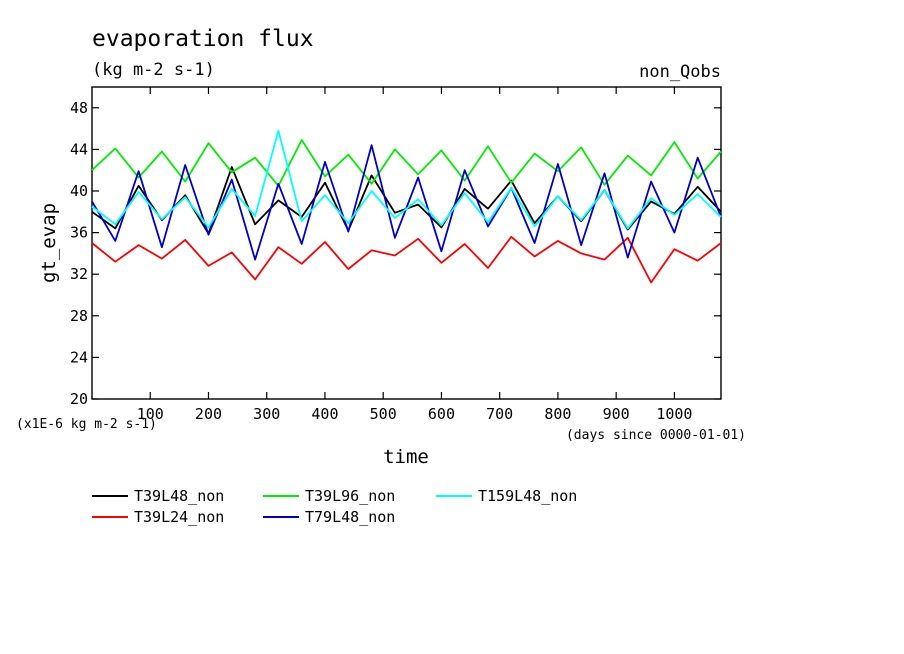 The image size is (904, 654). What do you see at coordinates (527, 496) in the screenshot?
I see `legend-label-4: T159L48_non` at bounding box center [527, 496].